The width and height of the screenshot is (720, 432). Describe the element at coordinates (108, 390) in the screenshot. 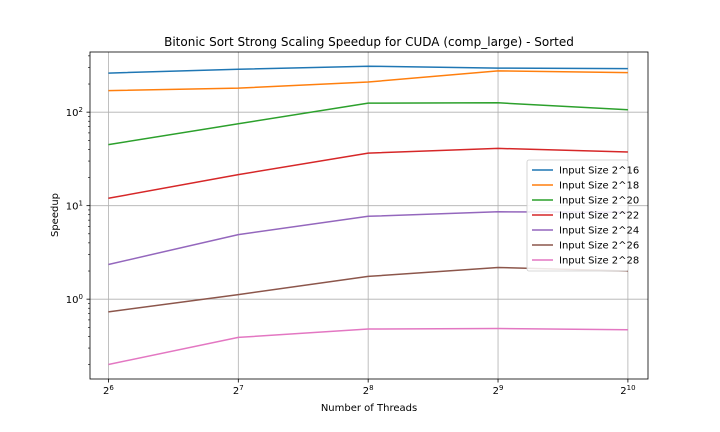

I see `x-tick-label: 26` at that location.